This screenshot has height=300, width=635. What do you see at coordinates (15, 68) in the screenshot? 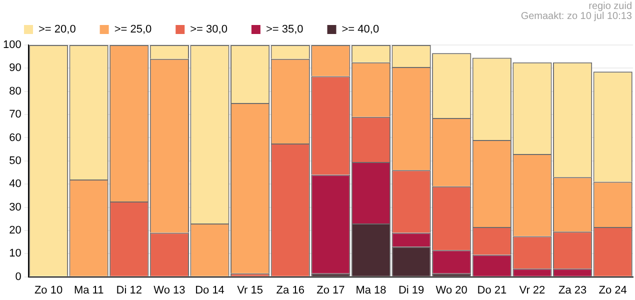
I see `y-tick-label: 90` at bounding box center [15, 68].